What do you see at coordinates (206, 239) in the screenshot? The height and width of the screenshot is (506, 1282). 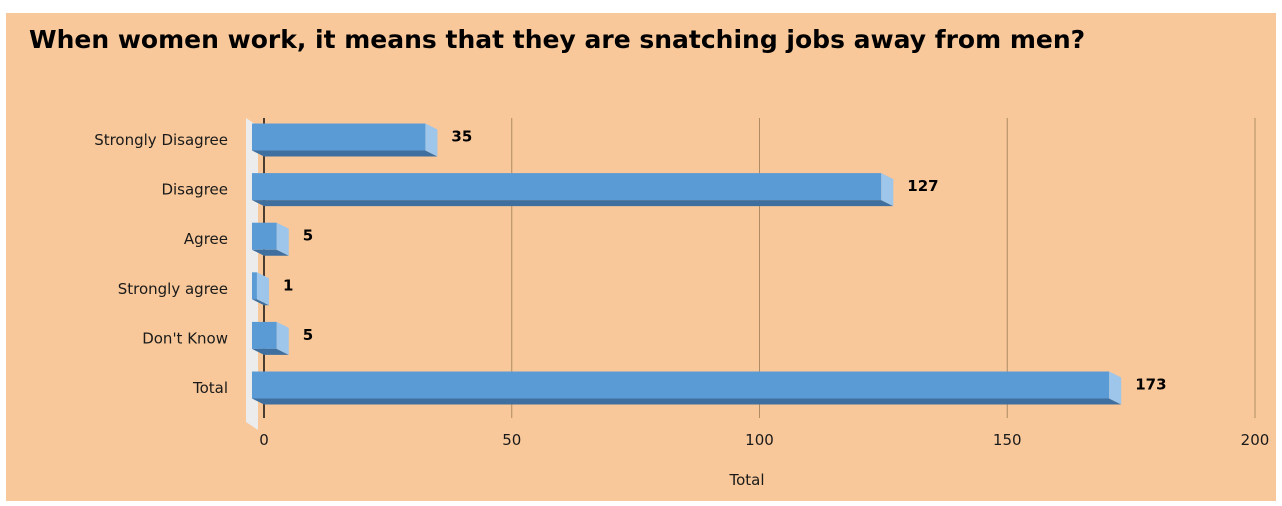 I see `category-label: Agree` at bounding box center [206, 239].